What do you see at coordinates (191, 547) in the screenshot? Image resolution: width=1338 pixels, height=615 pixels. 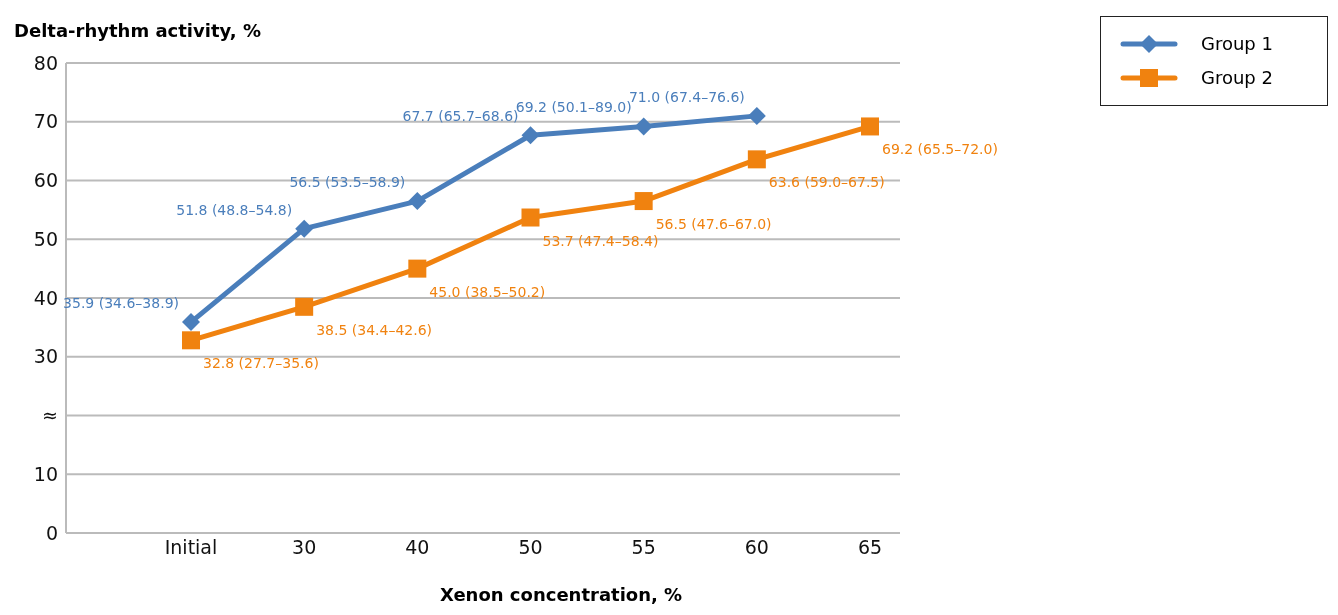 I see `x-tick-label: Initial` at bounding box center [191, 547].